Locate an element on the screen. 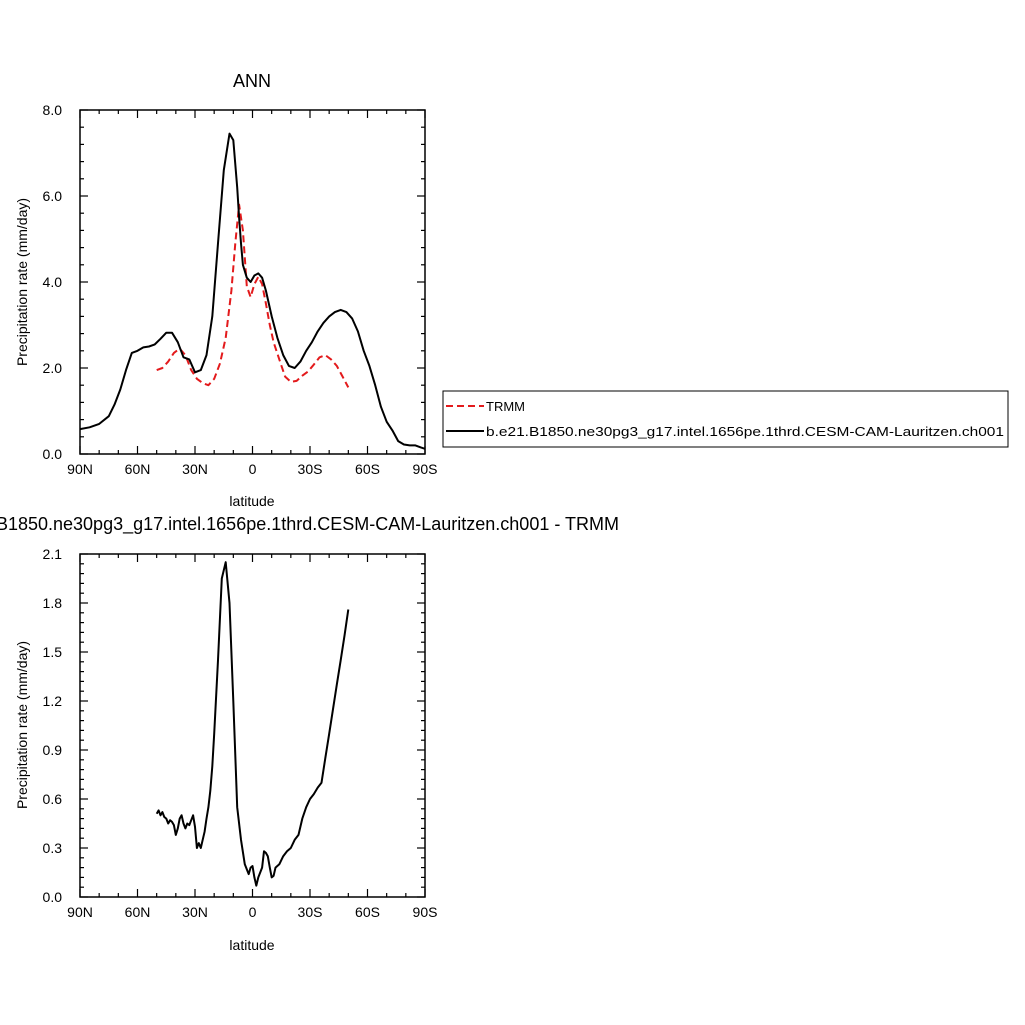 The width and height of the screenshot is (1025, 1025). legend-box is located at coordinates (725, 419).